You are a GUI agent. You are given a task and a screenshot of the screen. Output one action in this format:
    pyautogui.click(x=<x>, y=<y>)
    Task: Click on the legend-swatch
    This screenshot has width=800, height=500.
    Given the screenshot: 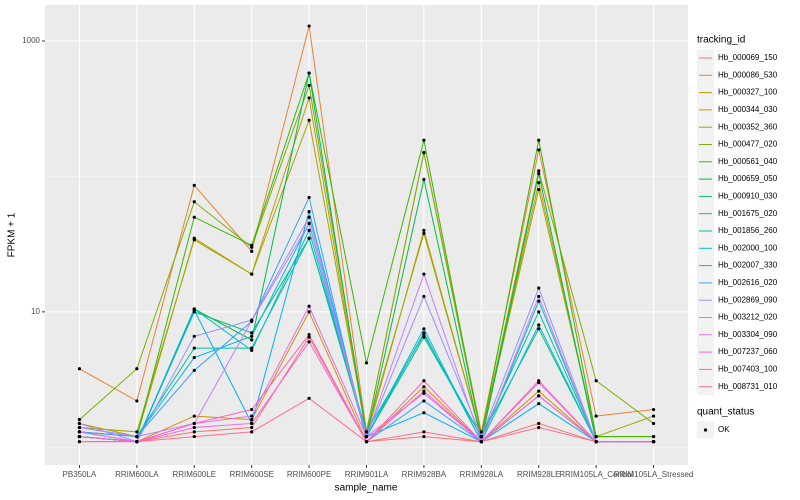 What is the action you would take?
    pyautogui.click(x=705, y=430)
    